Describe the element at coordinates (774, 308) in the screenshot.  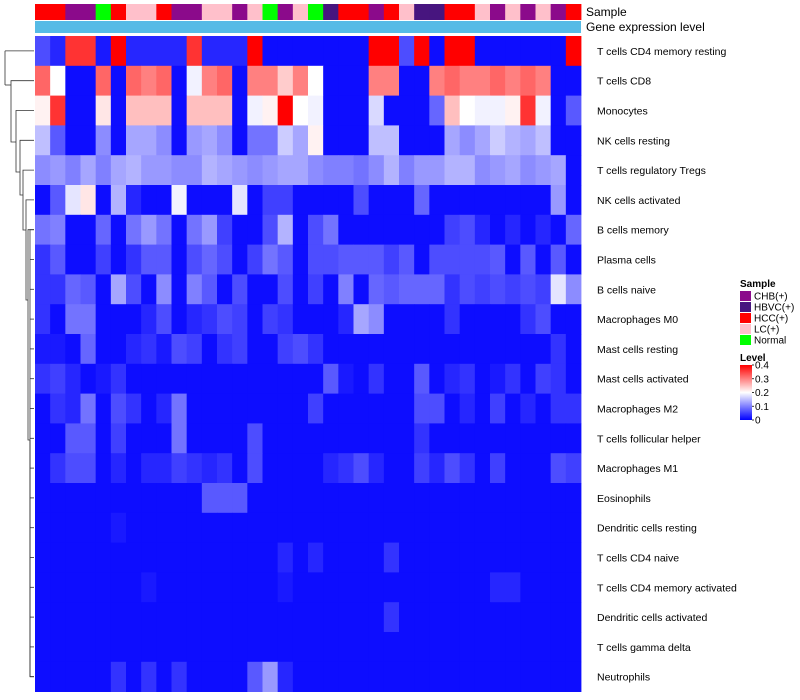
I see `legend-label: HBVC(+)` at that location.